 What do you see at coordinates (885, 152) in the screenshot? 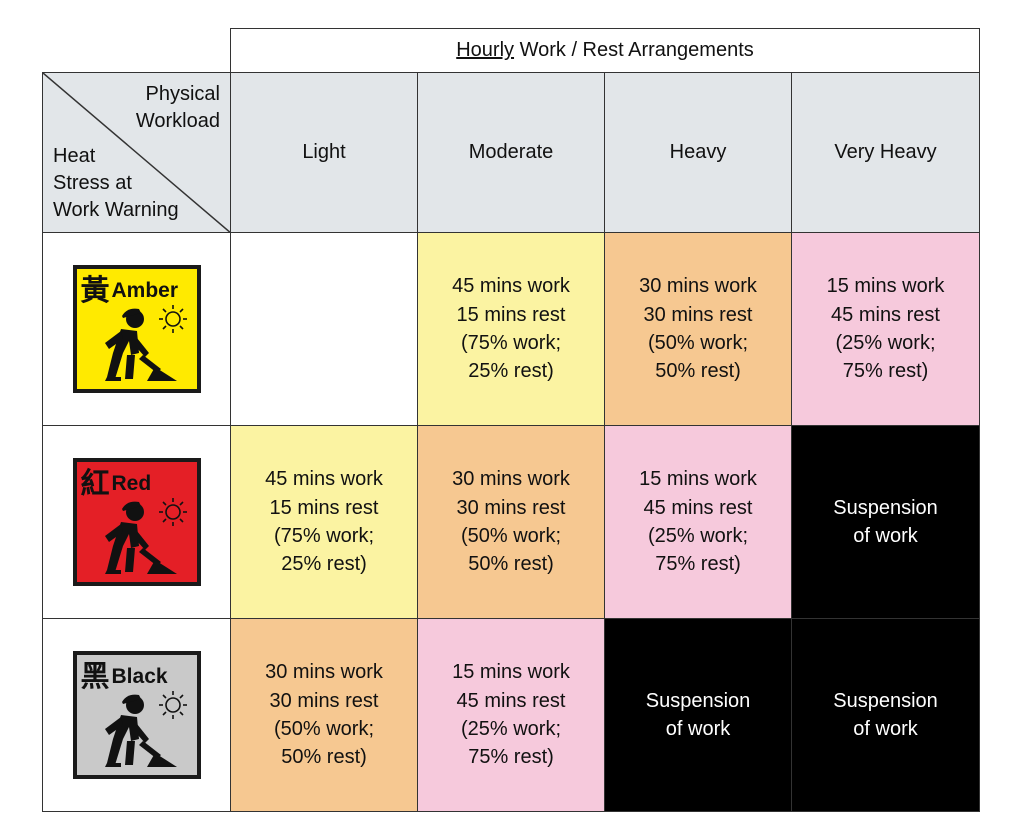
I see `column-header-very-heavy: Very Heavy` at bounding box center [885, 152].